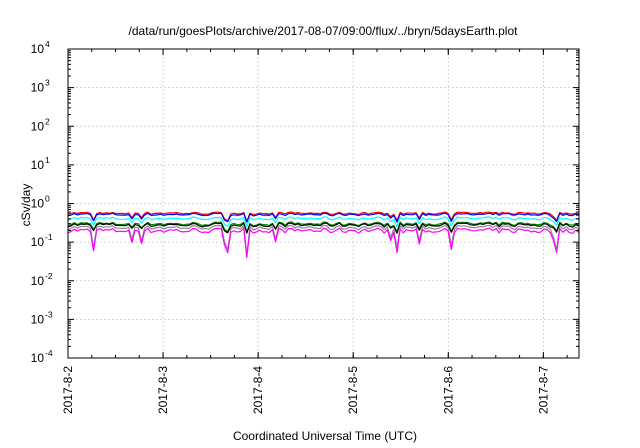 The image size is (640, 448). I want to click on x-tick-label: 2017-8-5, so click(353, 390).